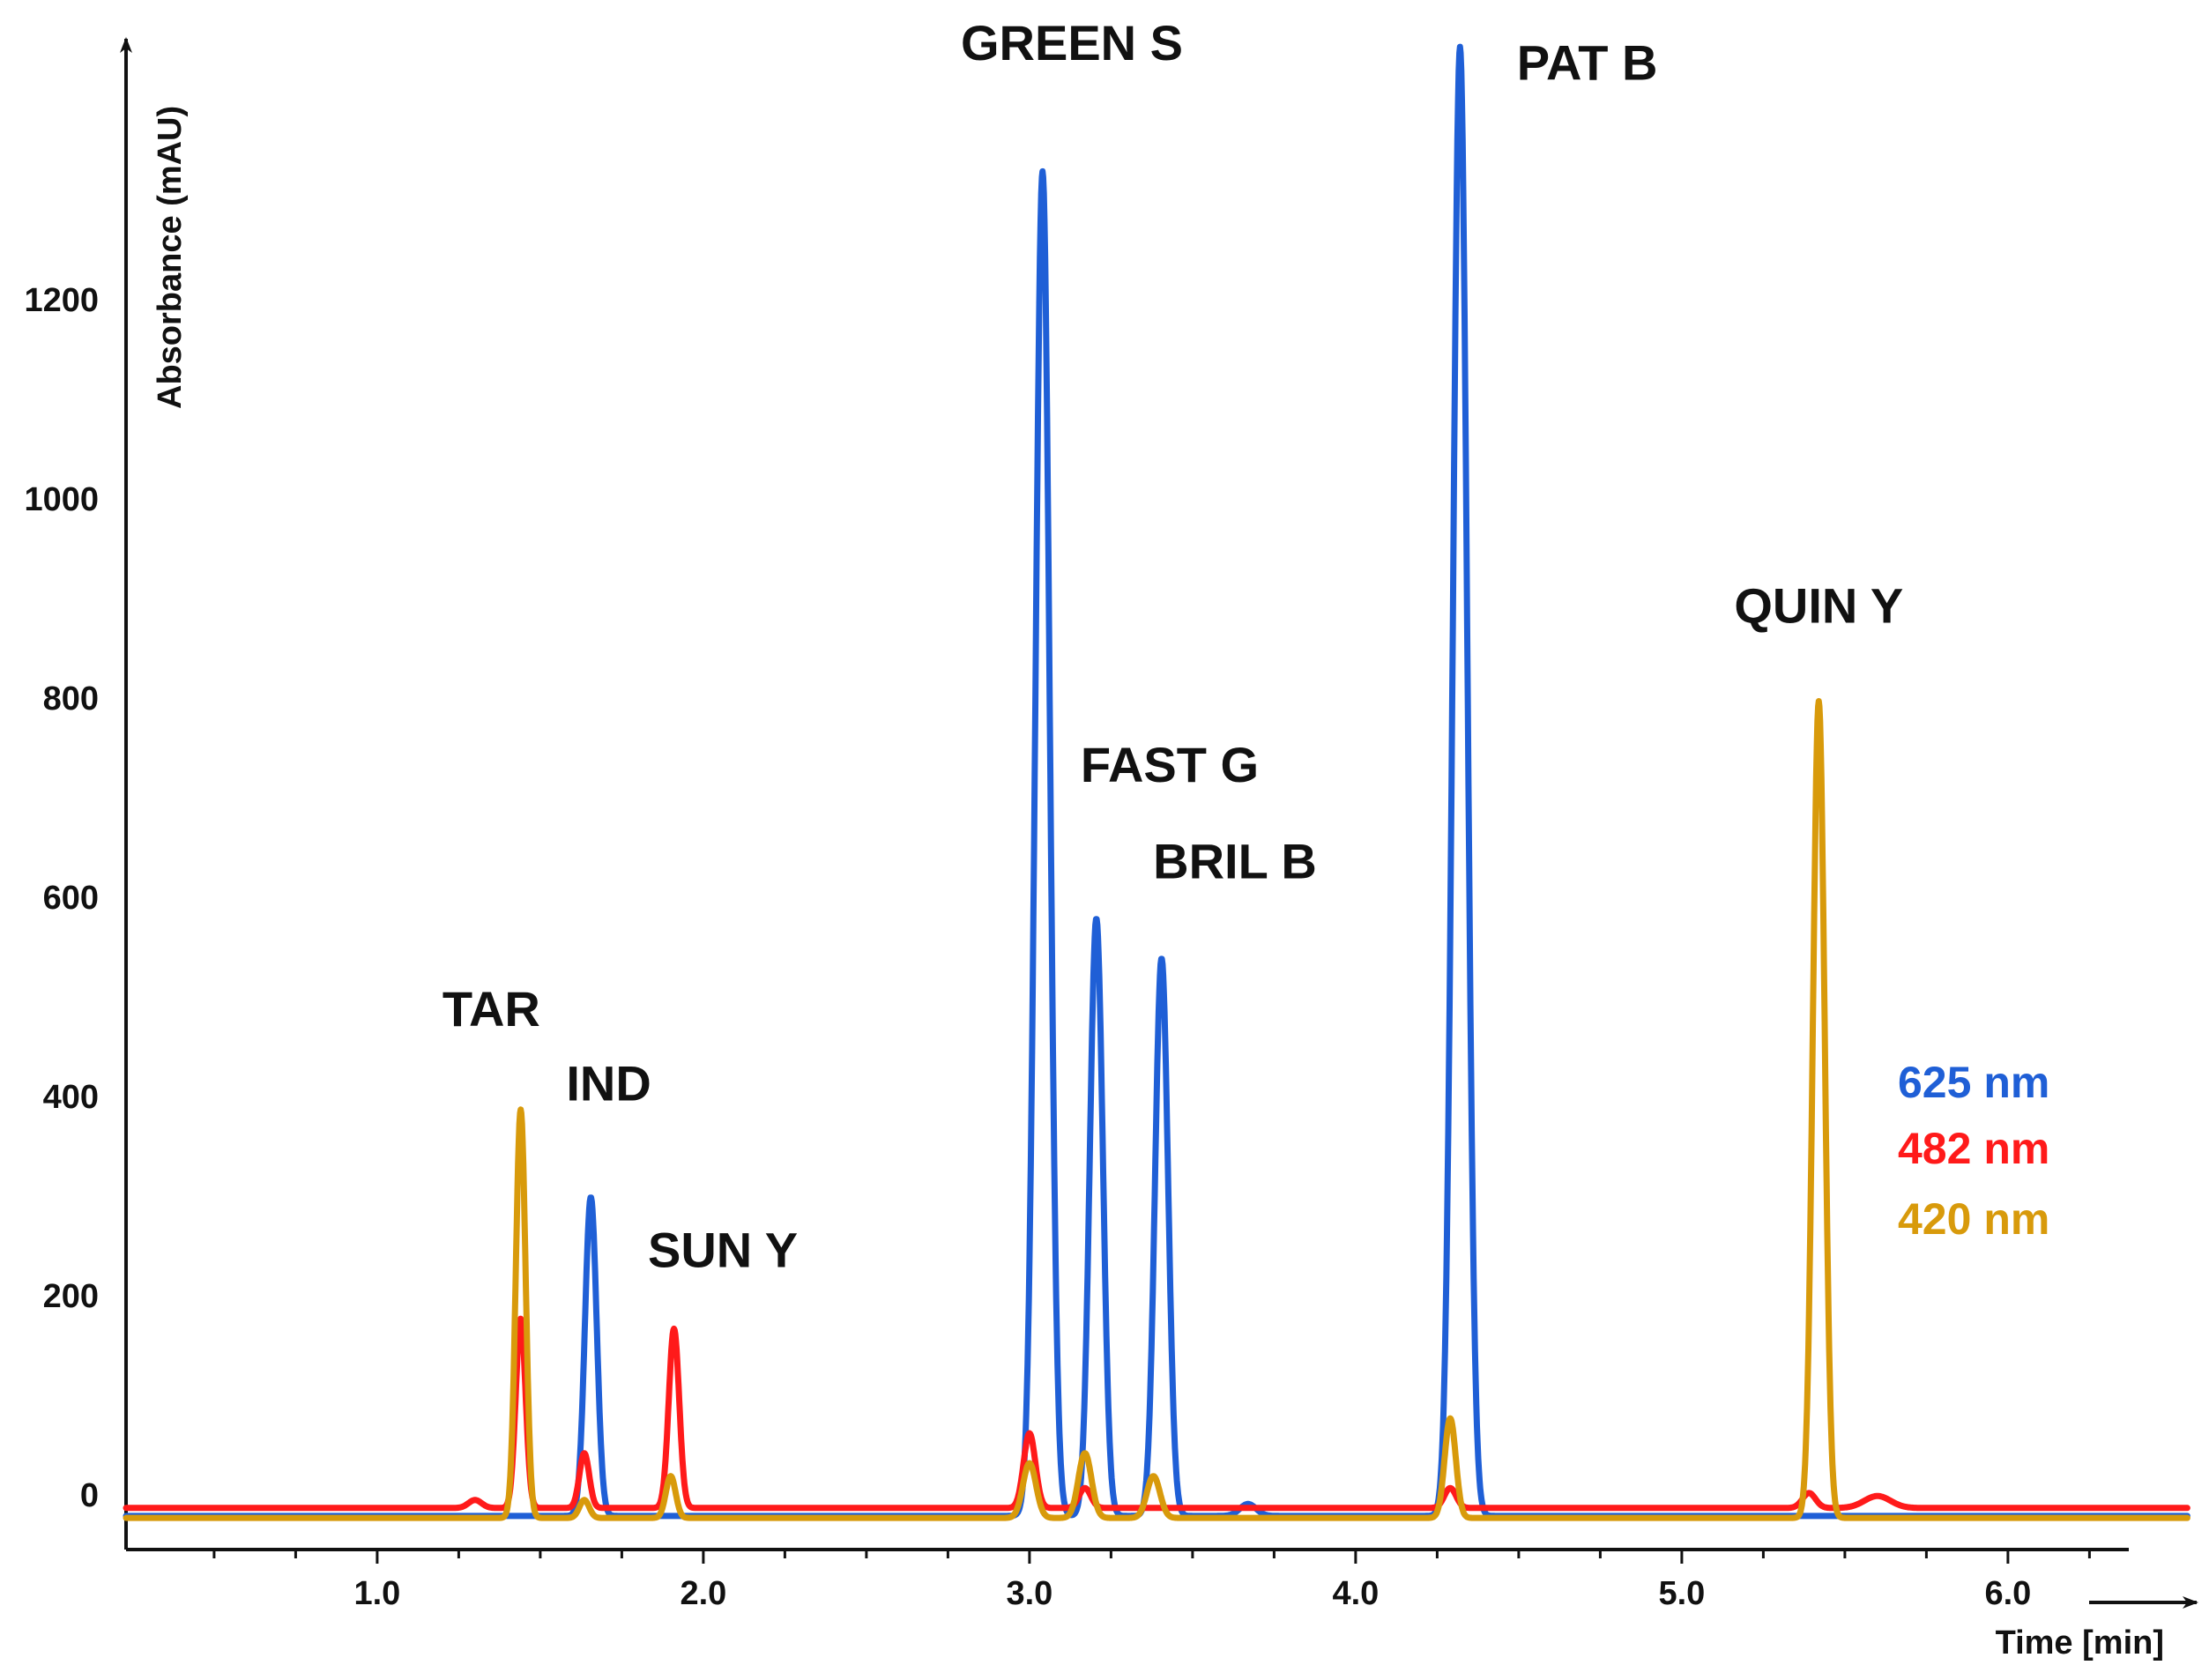  Describe the element at coordinates (170, 257) in the screenshot. I see `y-axis-title: Absorbance (mAU)` at that location.